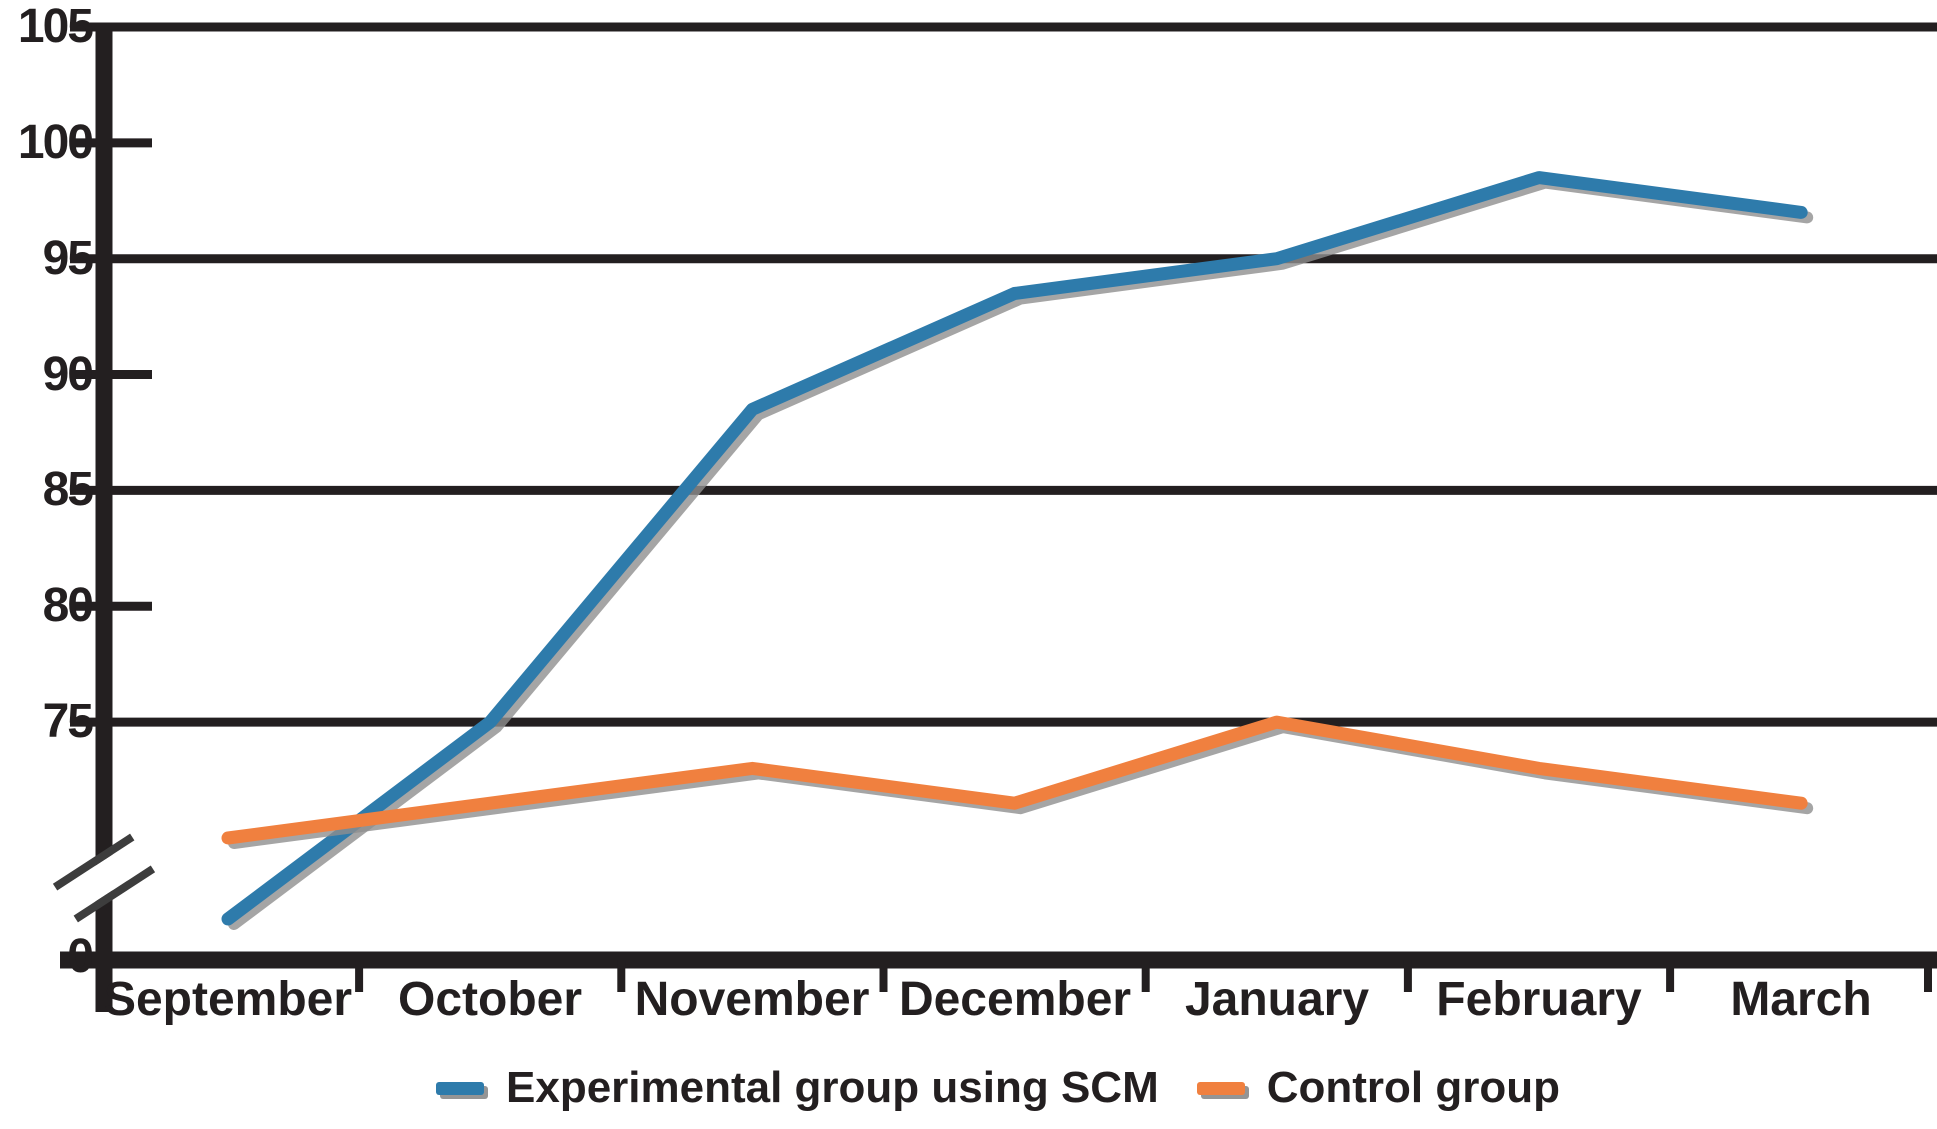  What do you see at coordinates (1220, 1088) in the screenshot?
I see `legend-line-swatch-orange-icon` at bounding box center [1220, 1088].